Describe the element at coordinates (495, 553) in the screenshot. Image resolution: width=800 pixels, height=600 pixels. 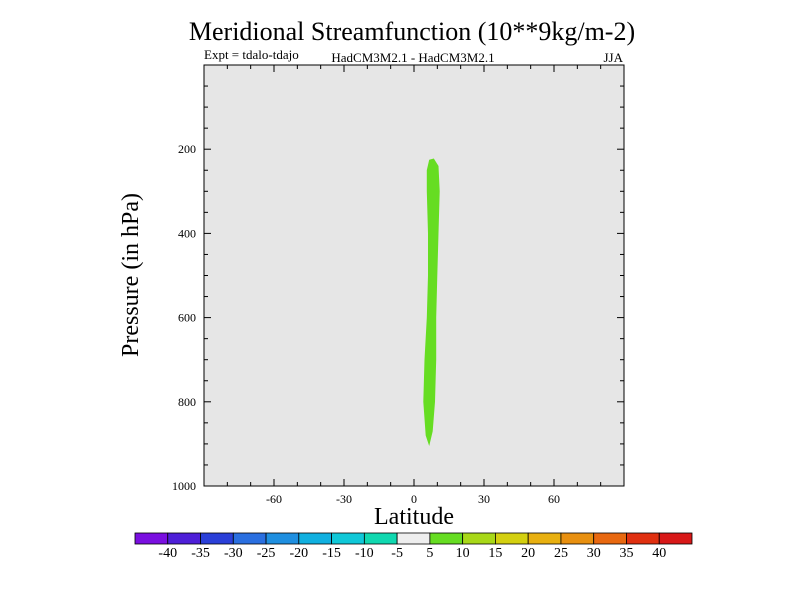
I see `colorbar-label: 15` at that location.